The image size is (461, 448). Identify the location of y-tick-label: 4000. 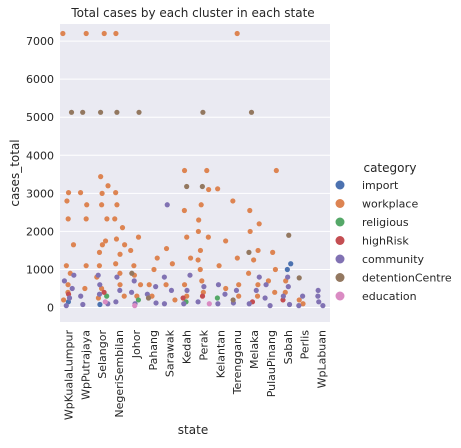
(40, 155).